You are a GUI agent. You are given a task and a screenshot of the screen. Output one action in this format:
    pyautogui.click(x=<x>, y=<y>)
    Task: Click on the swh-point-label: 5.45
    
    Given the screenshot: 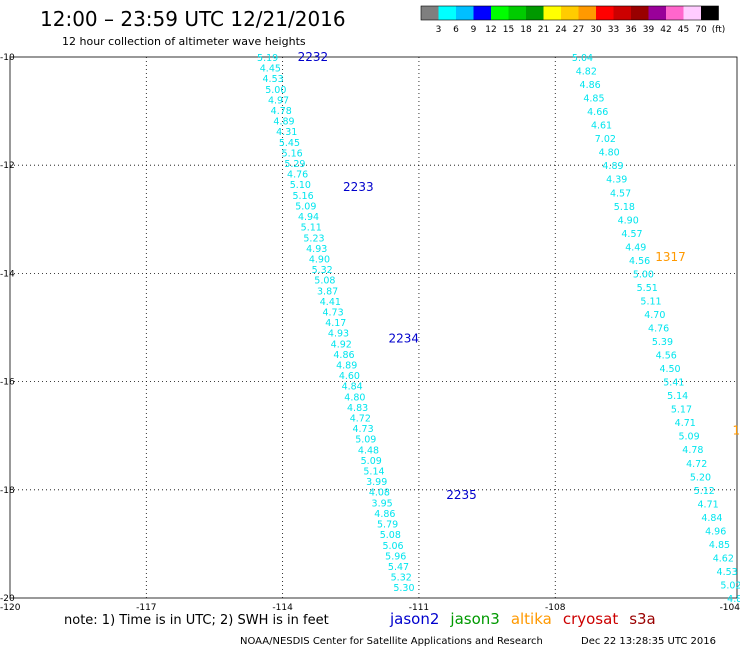 What is the action you would take?
    pyautogui.click(x=289, y=143)
    